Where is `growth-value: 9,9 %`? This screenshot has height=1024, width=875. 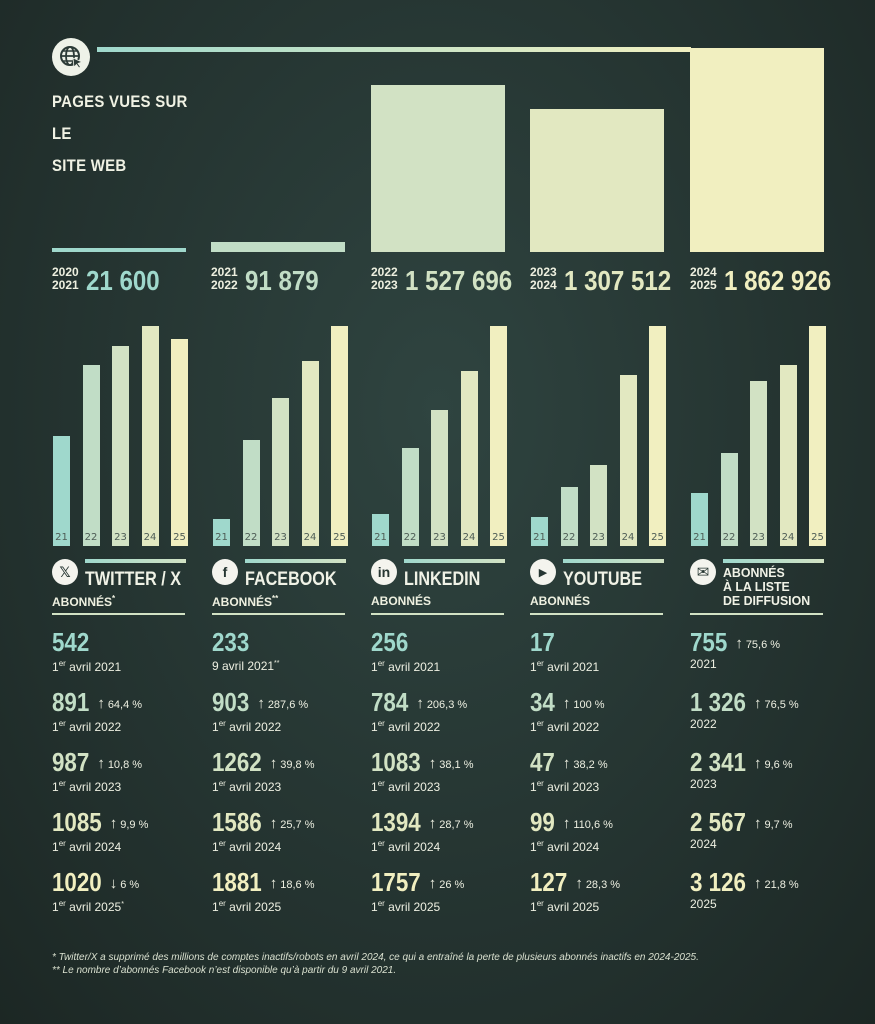
growth-value: 9,9 % is located at coordinates (134, 825).